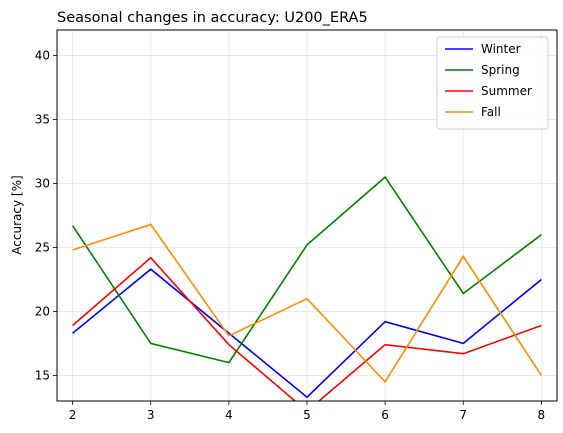  What do you see at coordinates (42, 184) in the screenshot?
I see `y-tick-label: 30` at bounding box center [42, 184].